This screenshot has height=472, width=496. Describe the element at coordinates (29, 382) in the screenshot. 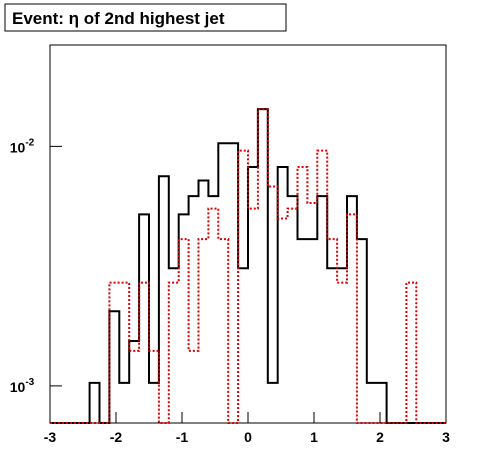

I see `y-tick-exponent: -3` at that location.